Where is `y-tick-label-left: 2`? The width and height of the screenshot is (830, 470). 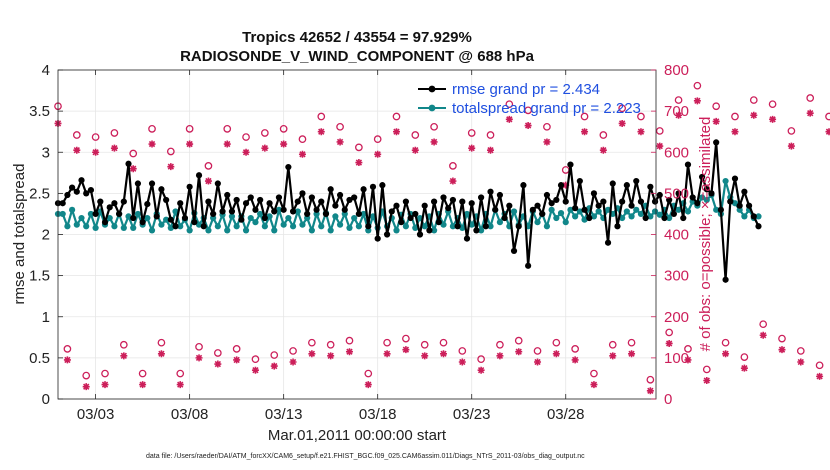 y-tick-label-left: 2 is located at coordinates (46, 235).